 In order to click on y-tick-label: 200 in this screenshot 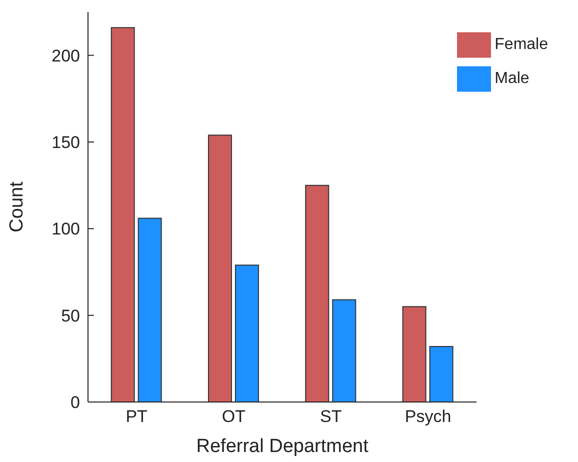, I will do `click(66, 56)`.